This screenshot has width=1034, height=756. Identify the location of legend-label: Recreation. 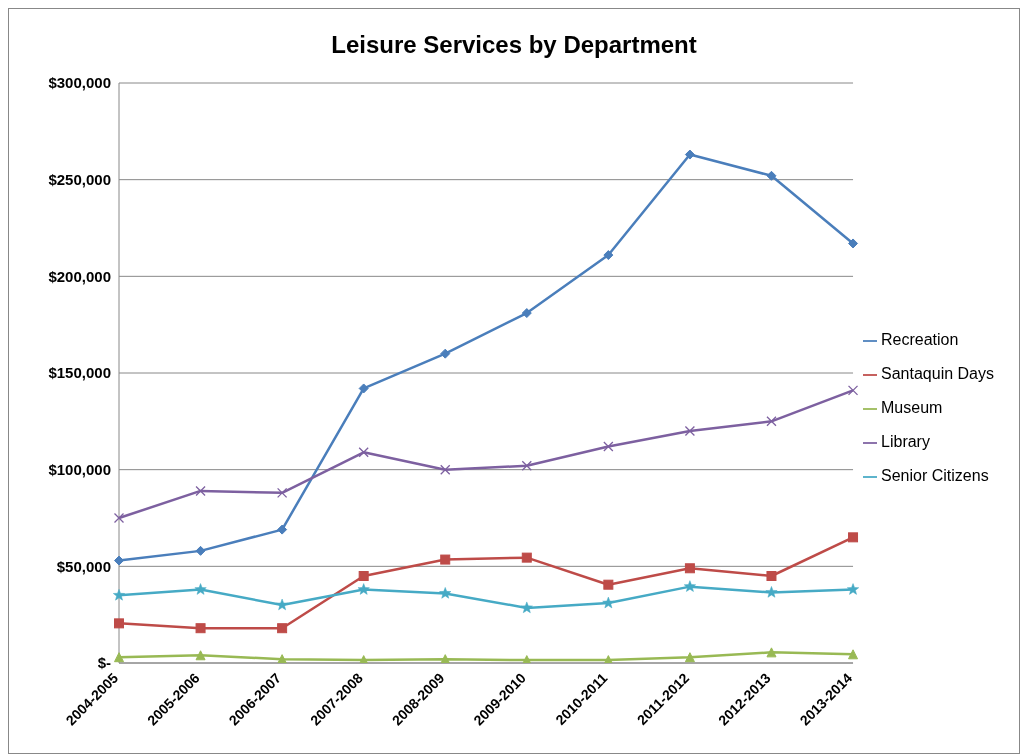
(920, 339).